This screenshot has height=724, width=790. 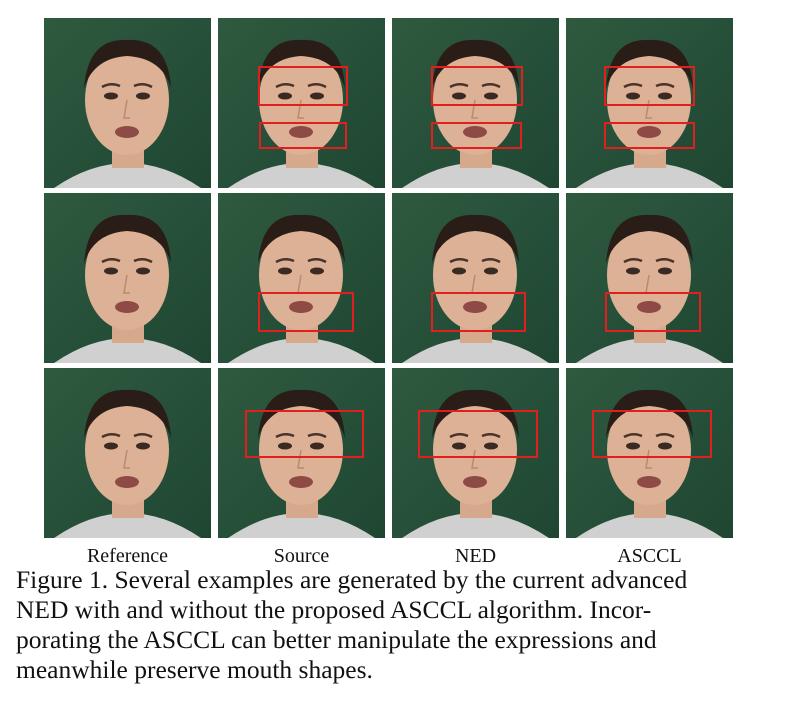 I want to click on face-row1-asccl, so click(x=649, y=103).